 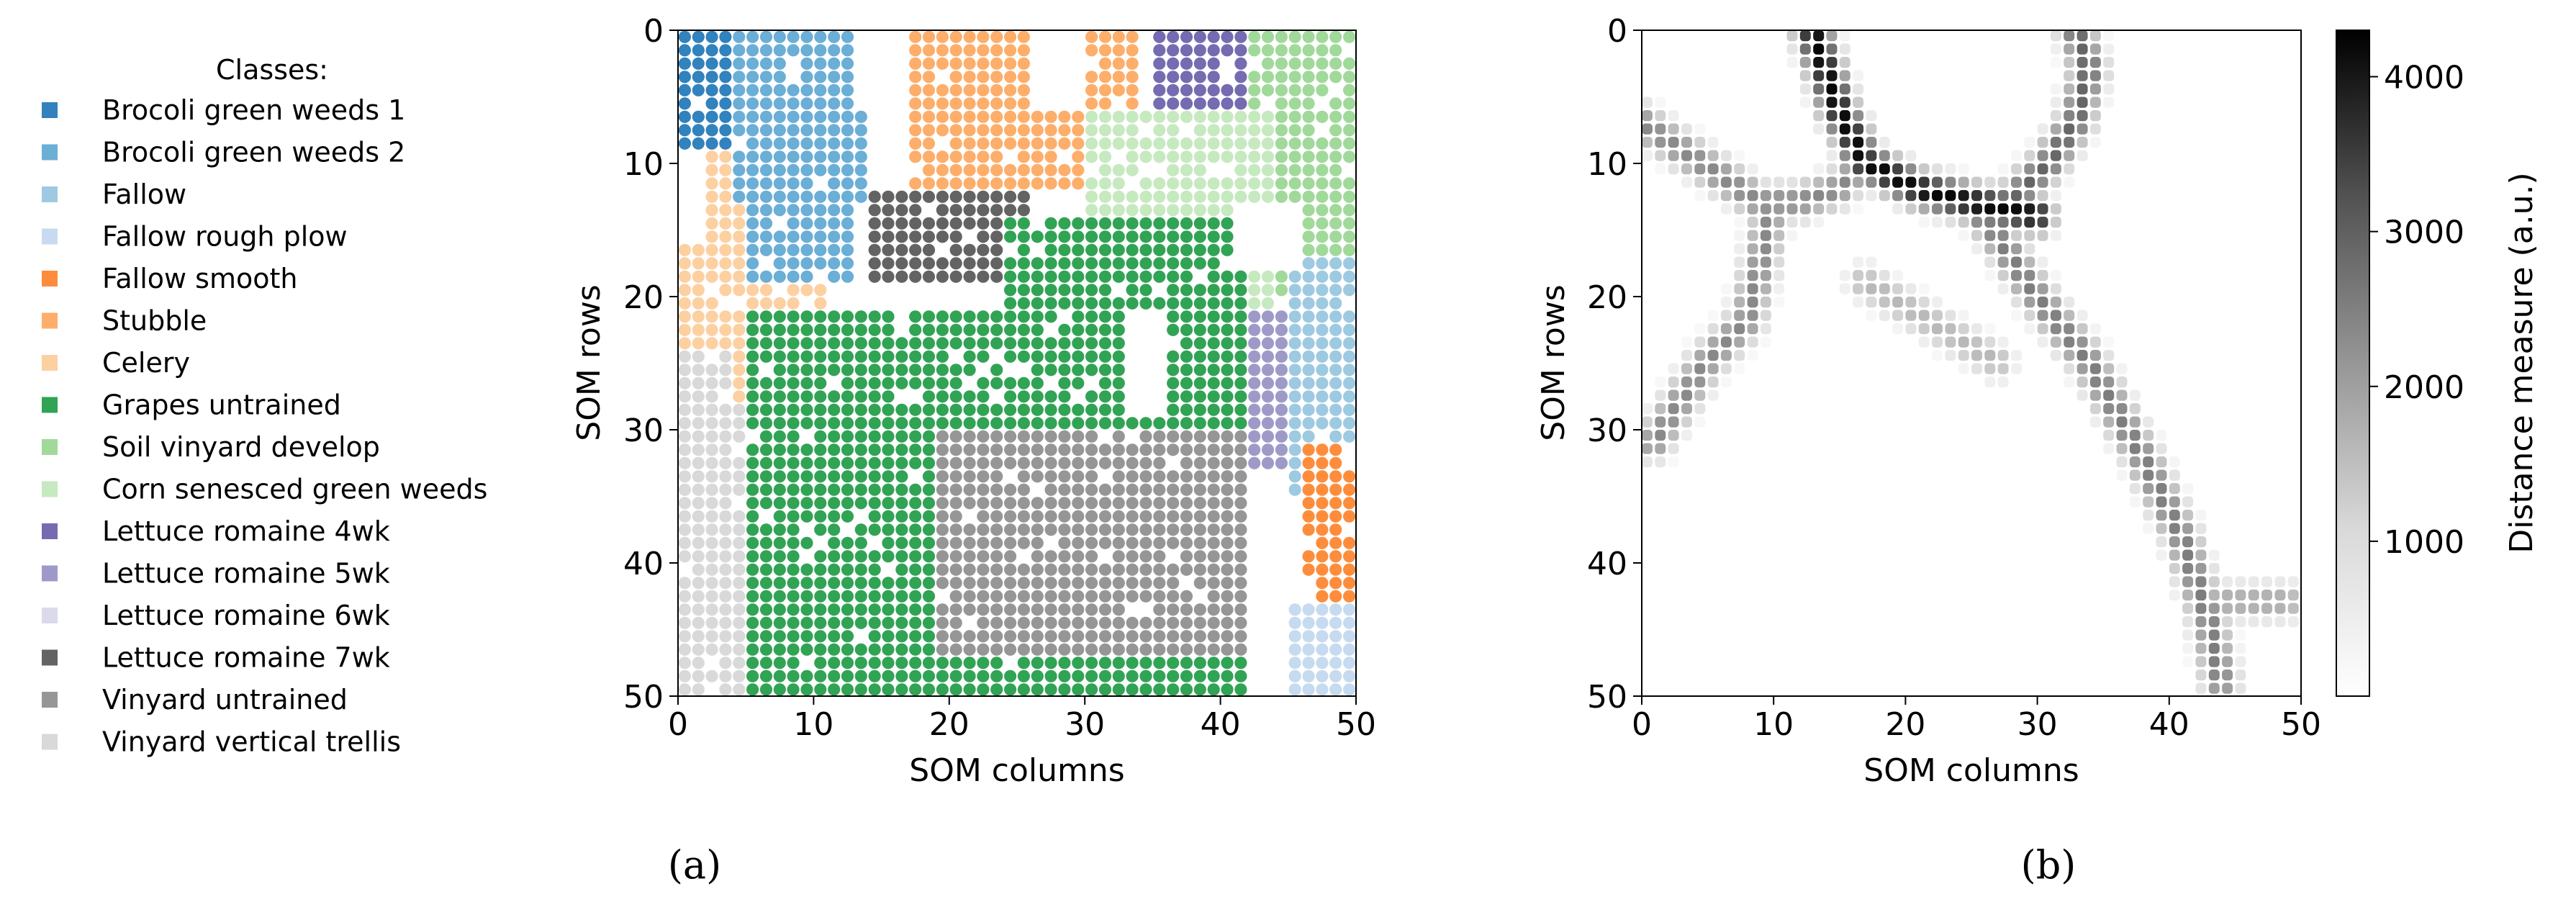 I want to click on panel-a-caption: (a), so click(x=694, y=865).